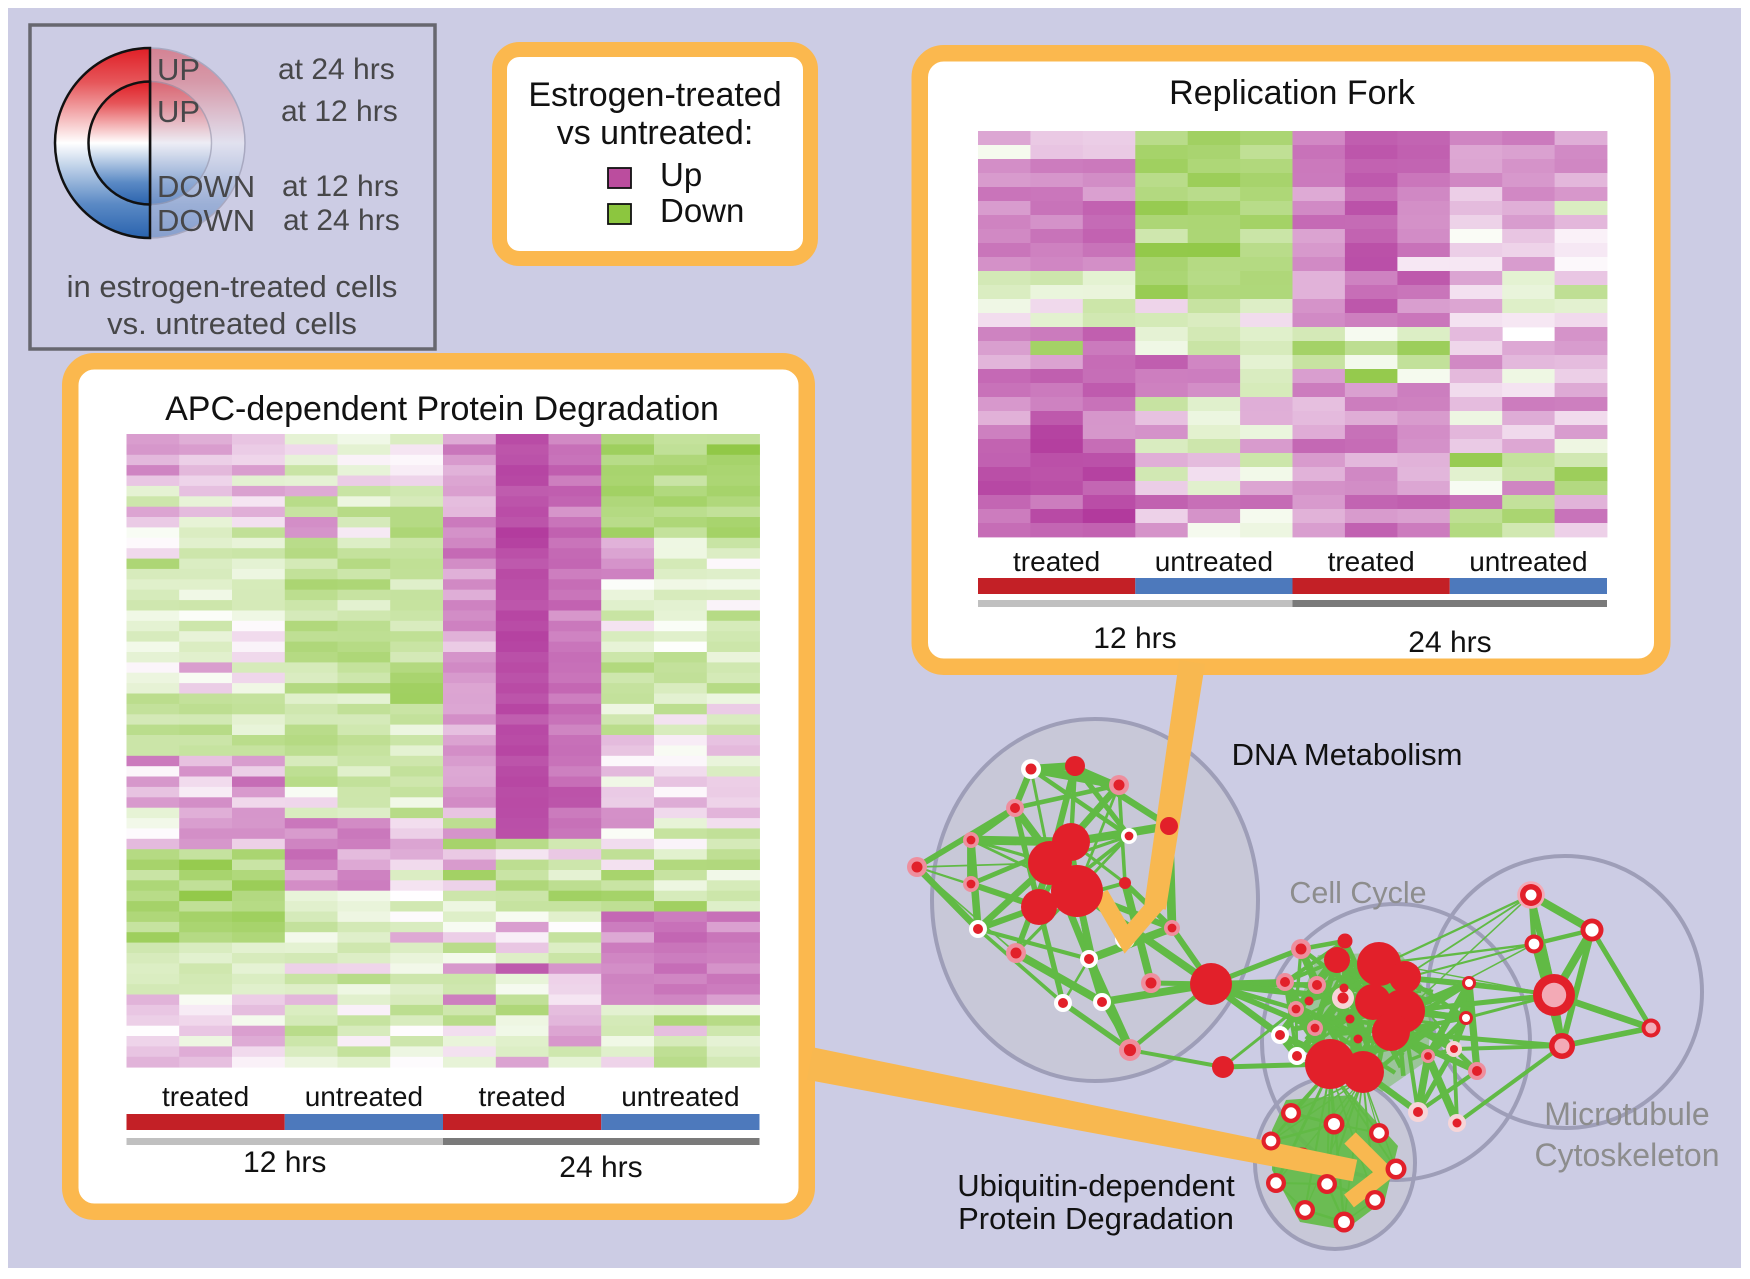  What do you see at coordinates (702, 210) in the screenshot?
I see `svg-text: Down` at bounding box center [702, 210].